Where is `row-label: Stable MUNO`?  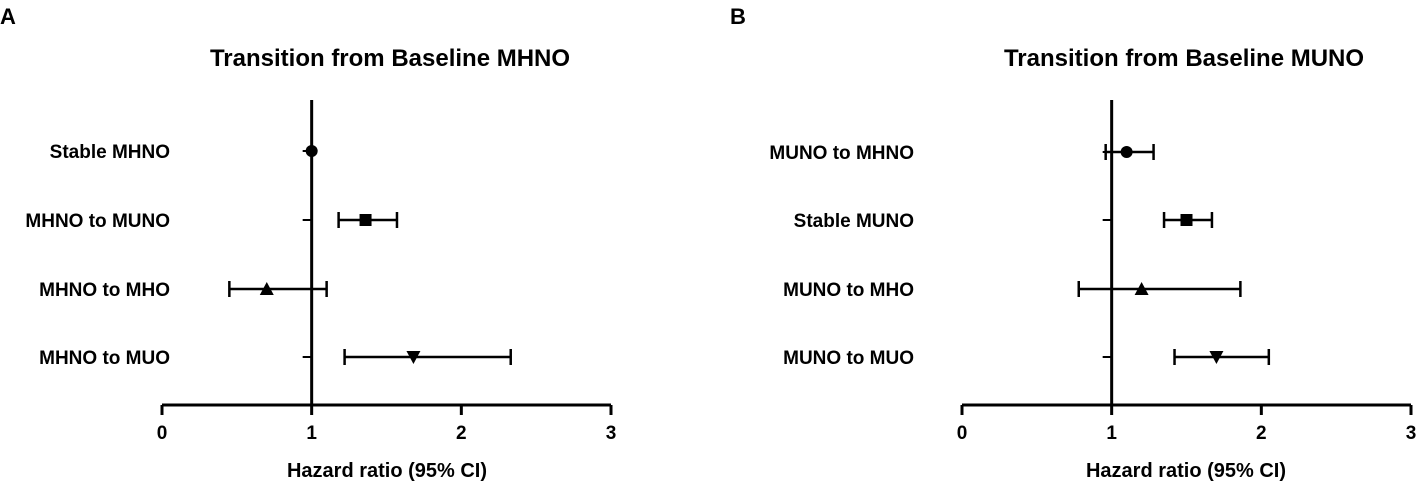
row-label: Stable MUNO is located at coordinates (854, 221).